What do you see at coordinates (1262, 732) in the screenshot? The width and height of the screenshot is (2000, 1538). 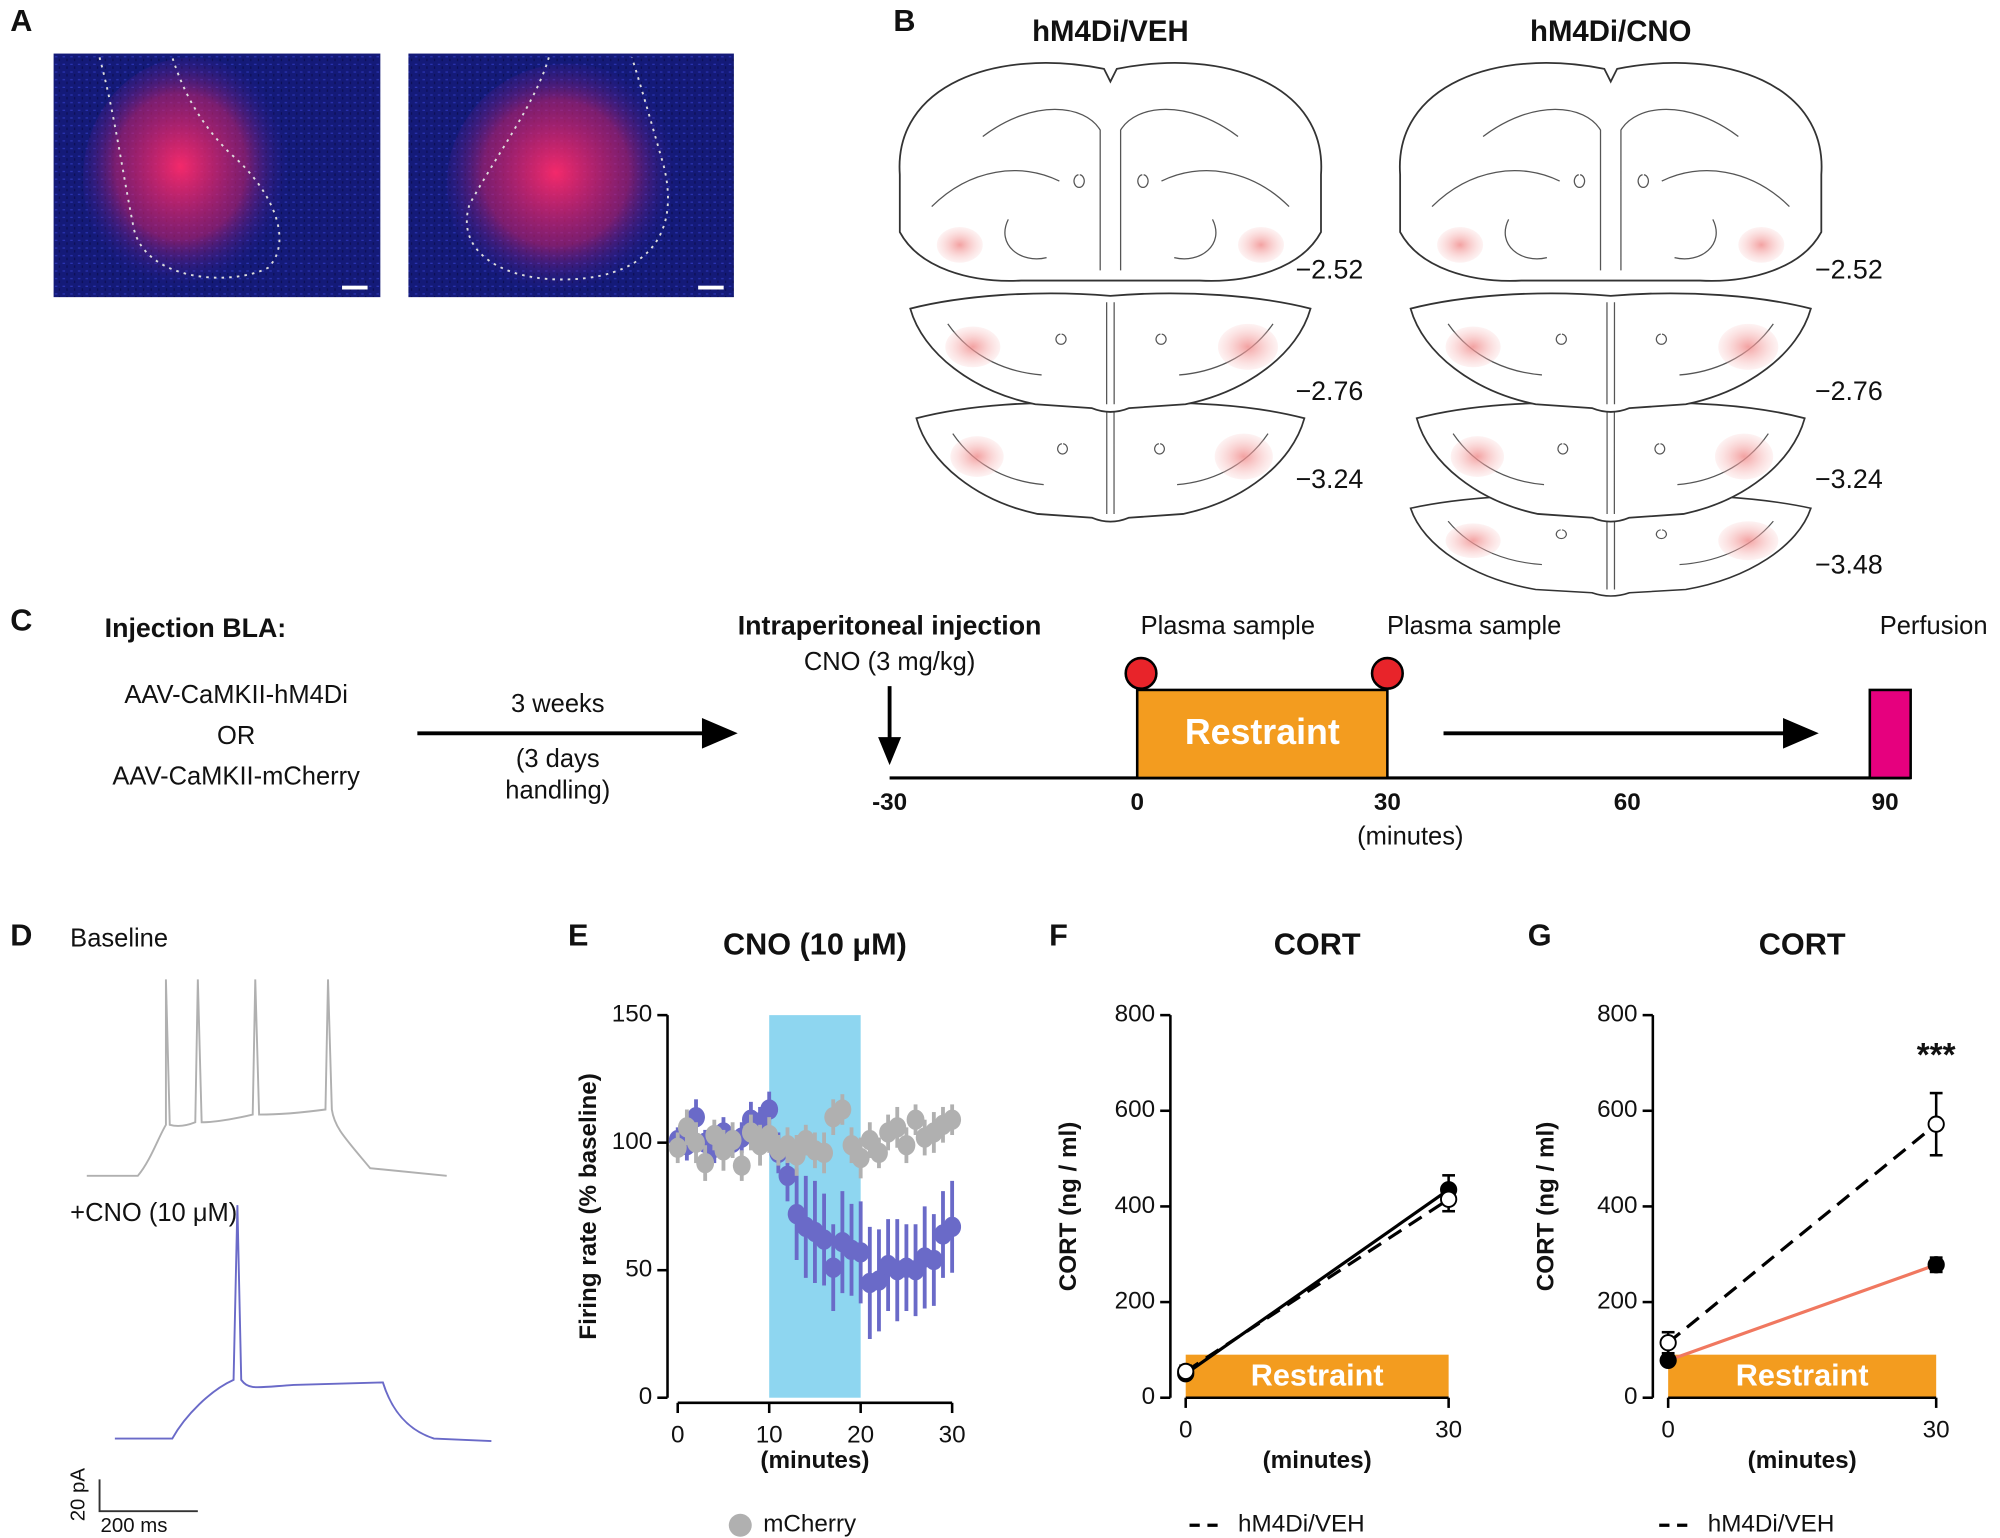 I see `text: Restraint` at bounding box center [1262, 732].